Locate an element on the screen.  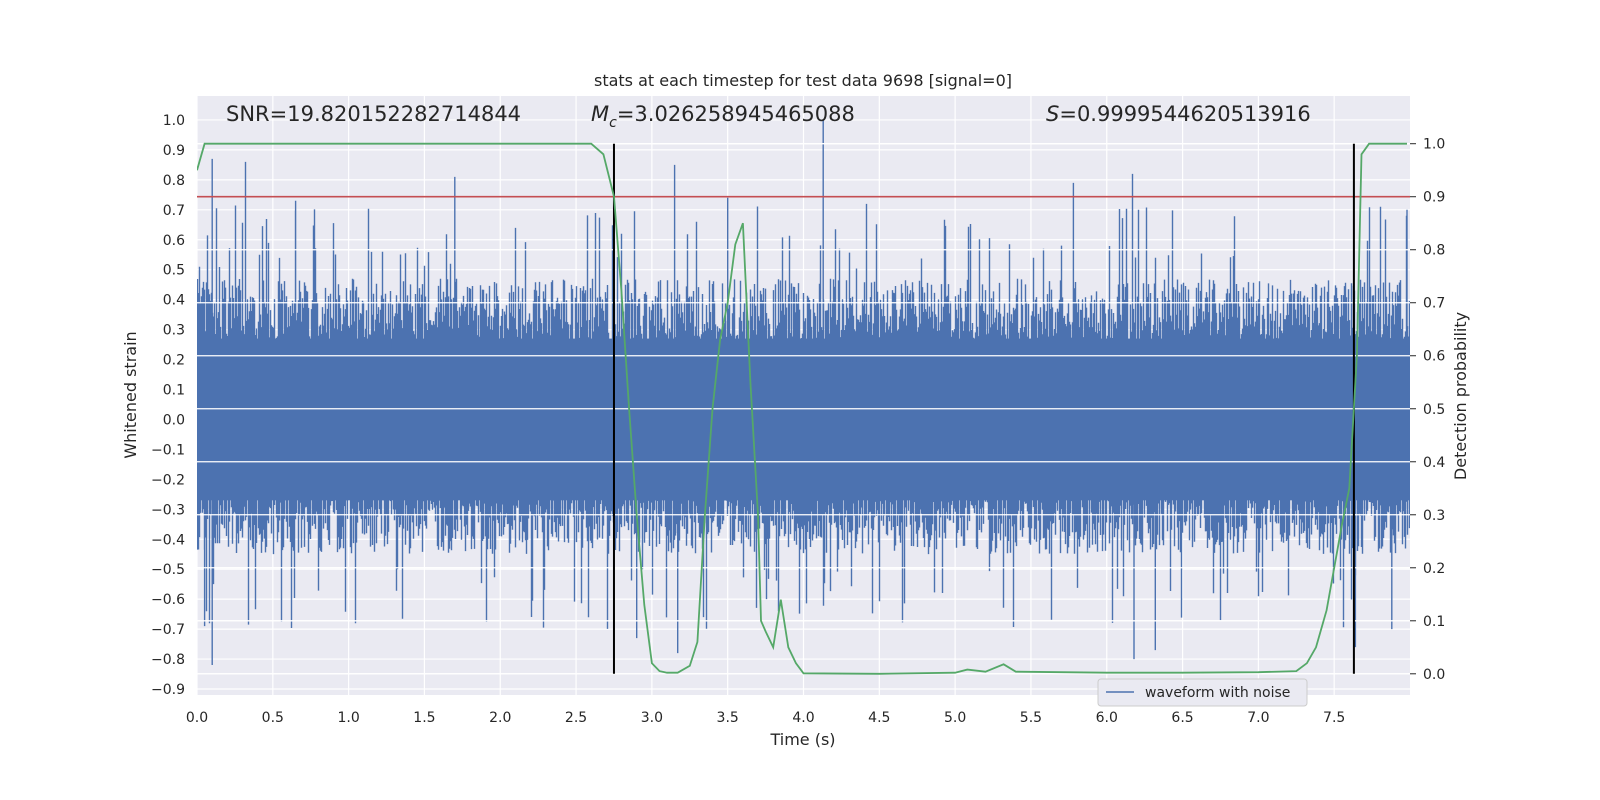
y-tick-label: 1.0 is located at coordinates (174, 121).